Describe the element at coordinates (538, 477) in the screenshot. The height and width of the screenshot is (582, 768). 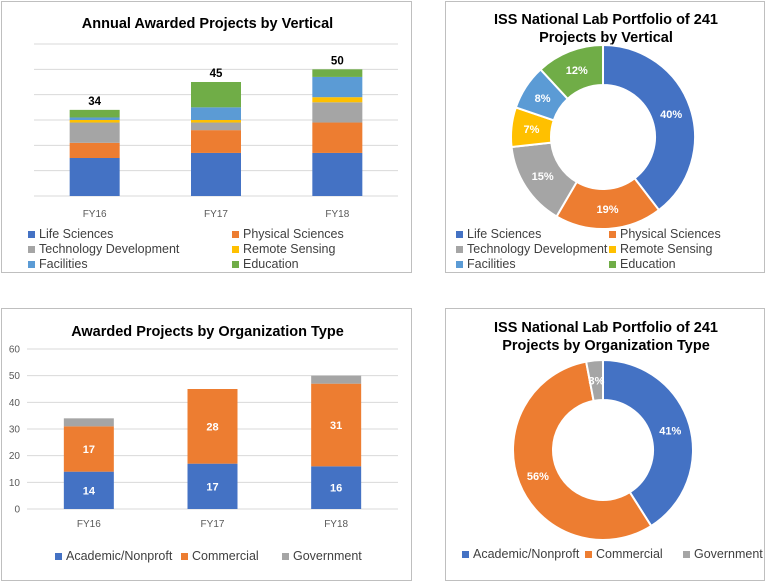
I see `slice-label: 56%` at that location.